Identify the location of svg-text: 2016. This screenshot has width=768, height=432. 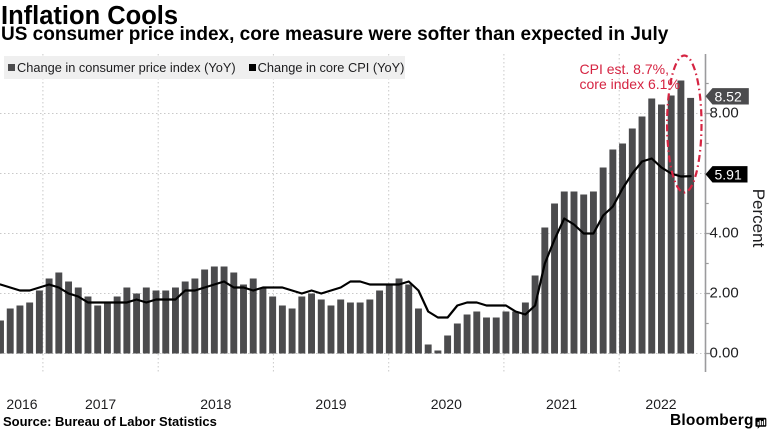
(21, 404).